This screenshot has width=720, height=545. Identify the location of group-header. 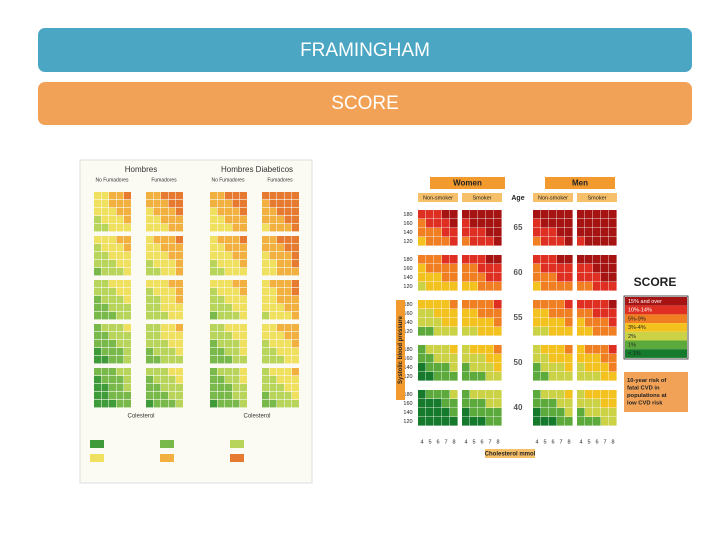
(467, 183).